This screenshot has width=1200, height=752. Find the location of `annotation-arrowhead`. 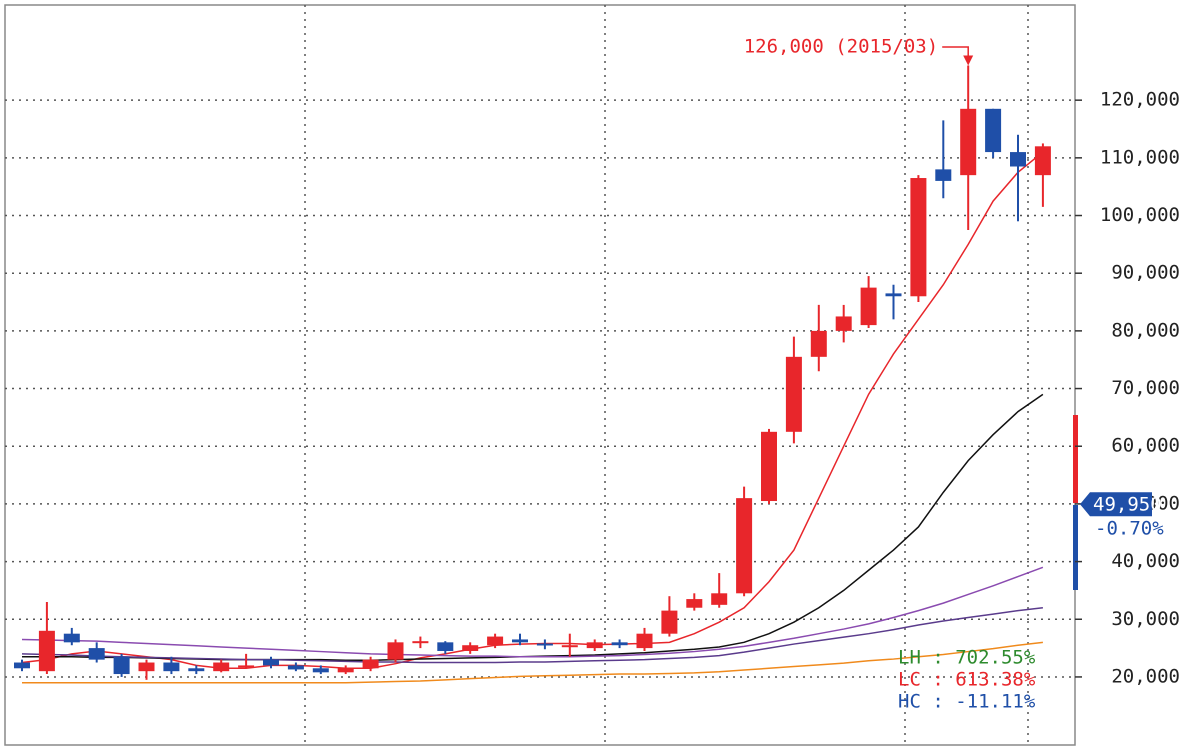

annotation-arrowhead is located at coordinates (968, 60).